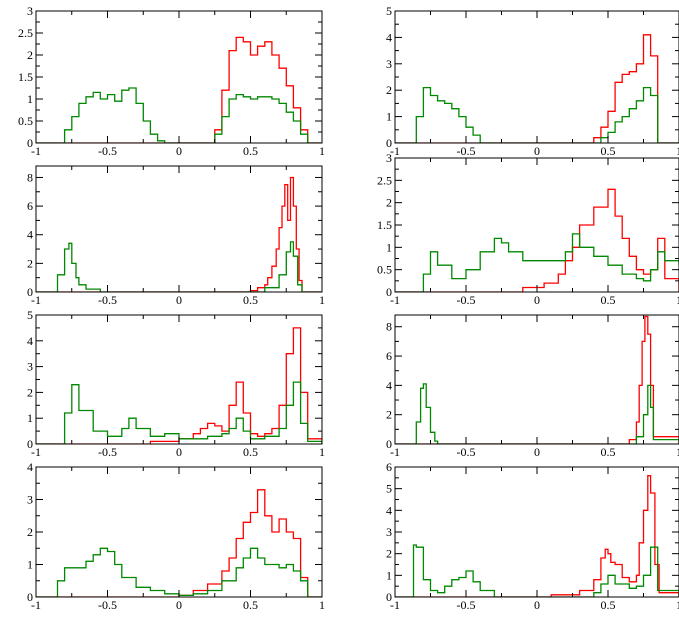 This screenshot has height=618, width=679. I want to click on chart-panel-7: -1 -0.5 0 0.5 1 0 1 2 3 4, so click(176, 536).